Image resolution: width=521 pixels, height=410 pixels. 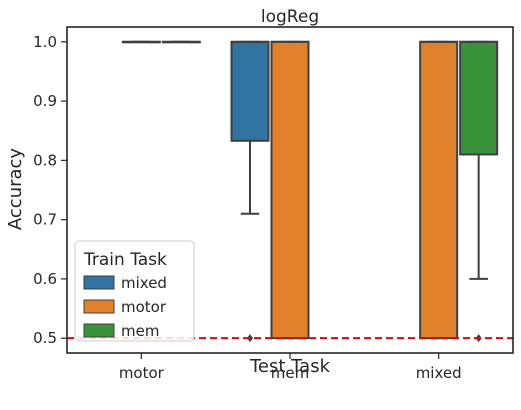 I want to click on legend-swatch-mem, so click(x=99, y=330).